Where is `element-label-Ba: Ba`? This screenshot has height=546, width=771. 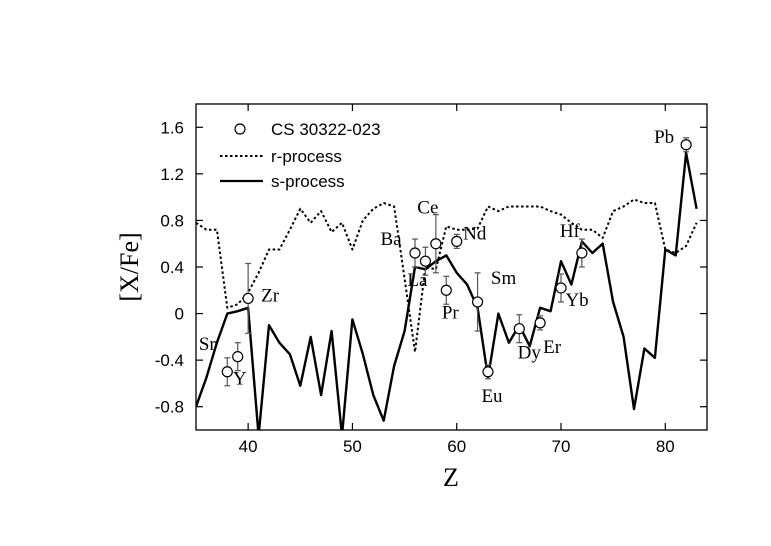 element-label-Ba: Ba is located at coordinates (391, 239).